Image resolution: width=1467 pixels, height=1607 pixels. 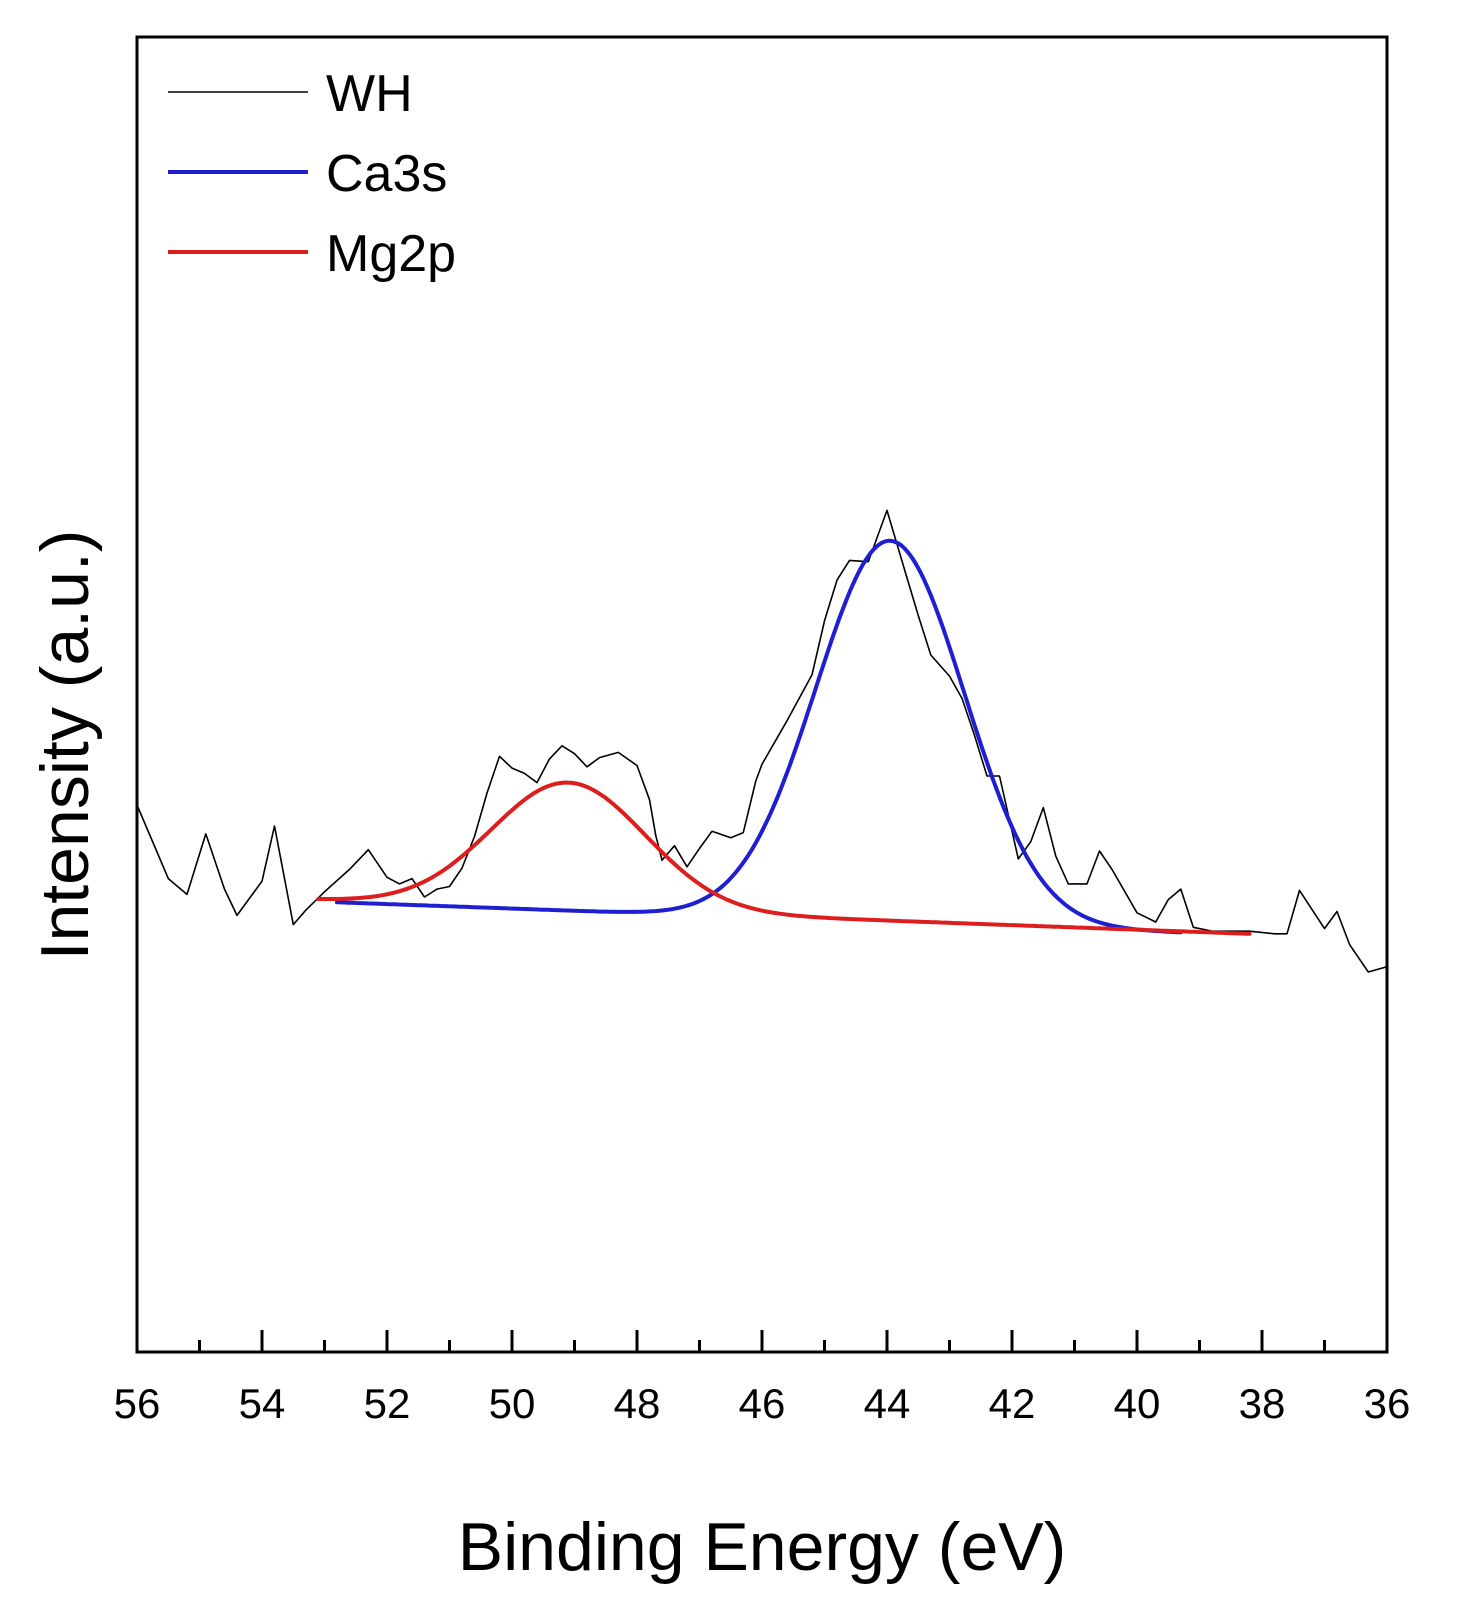 What do you see at coordinates (262, 1403) in the screenshot?
I see `x-tick-label: 54` at bounding box center [262, 1403].